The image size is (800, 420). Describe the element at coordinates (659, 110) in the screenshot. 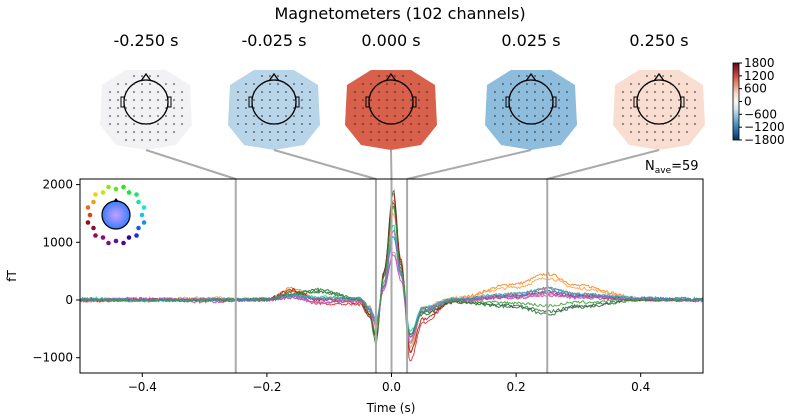

I see `topomap-field` at that location.